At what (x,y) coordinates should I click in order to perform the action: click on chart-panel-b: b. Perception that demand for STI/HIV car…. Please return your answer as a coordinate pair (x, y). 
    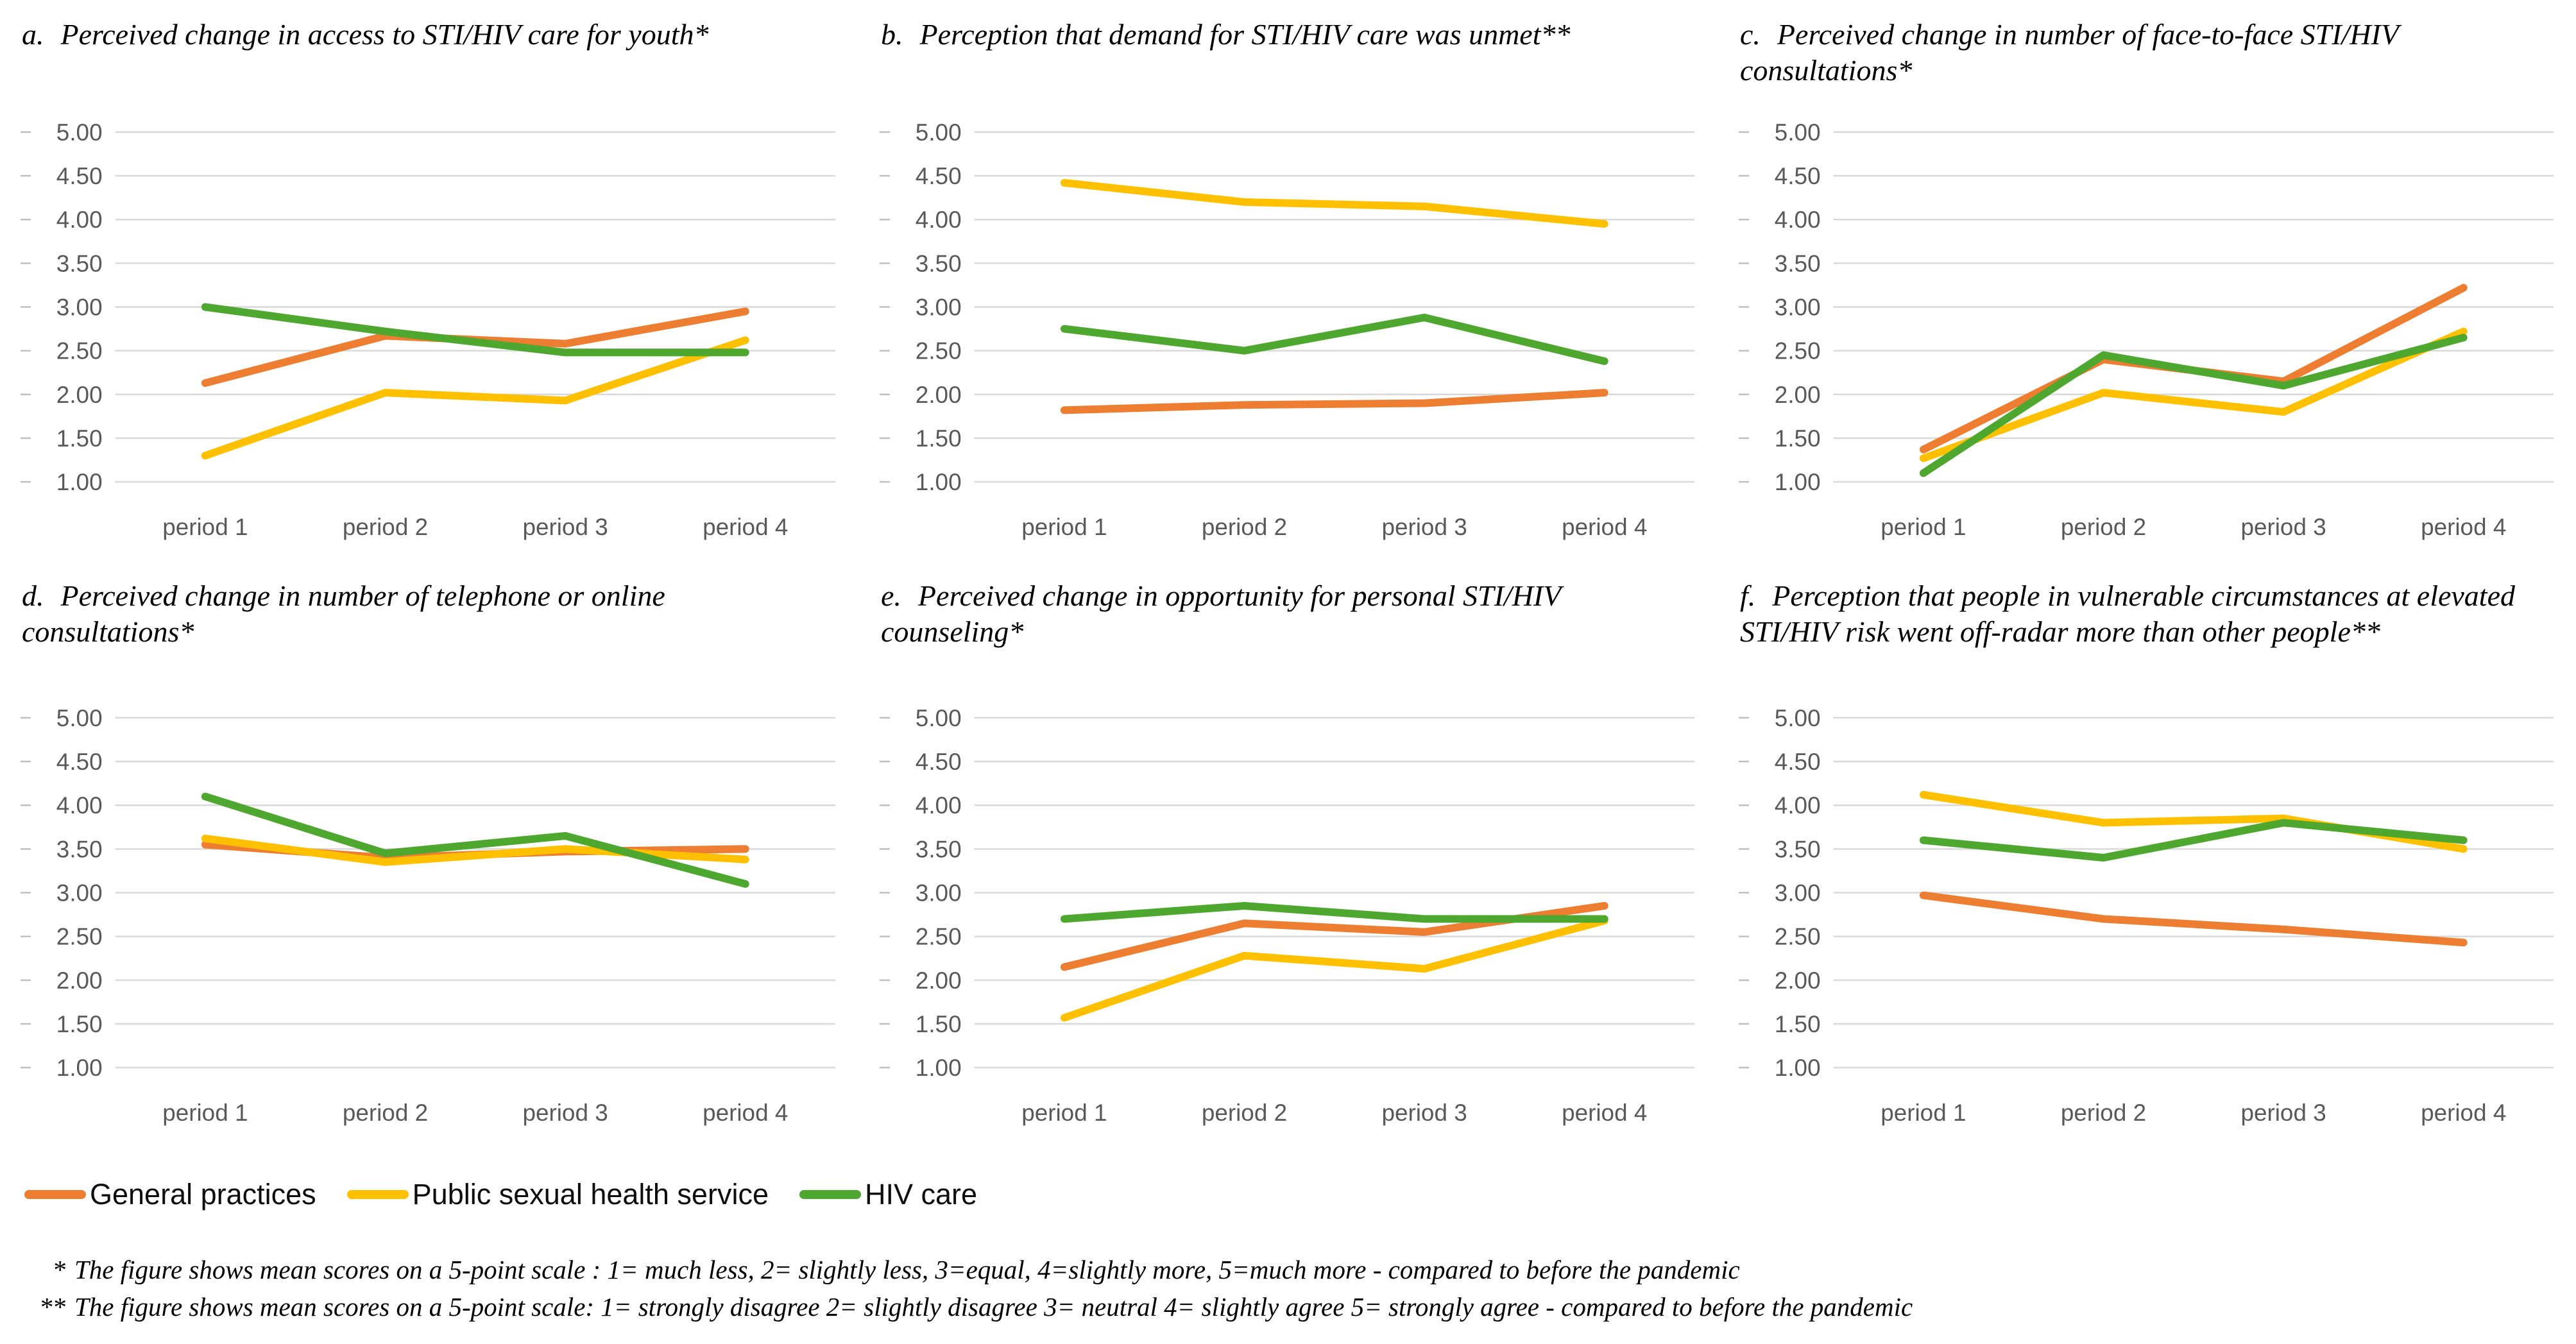
    Looking at the image, I should click on (1288, 285).